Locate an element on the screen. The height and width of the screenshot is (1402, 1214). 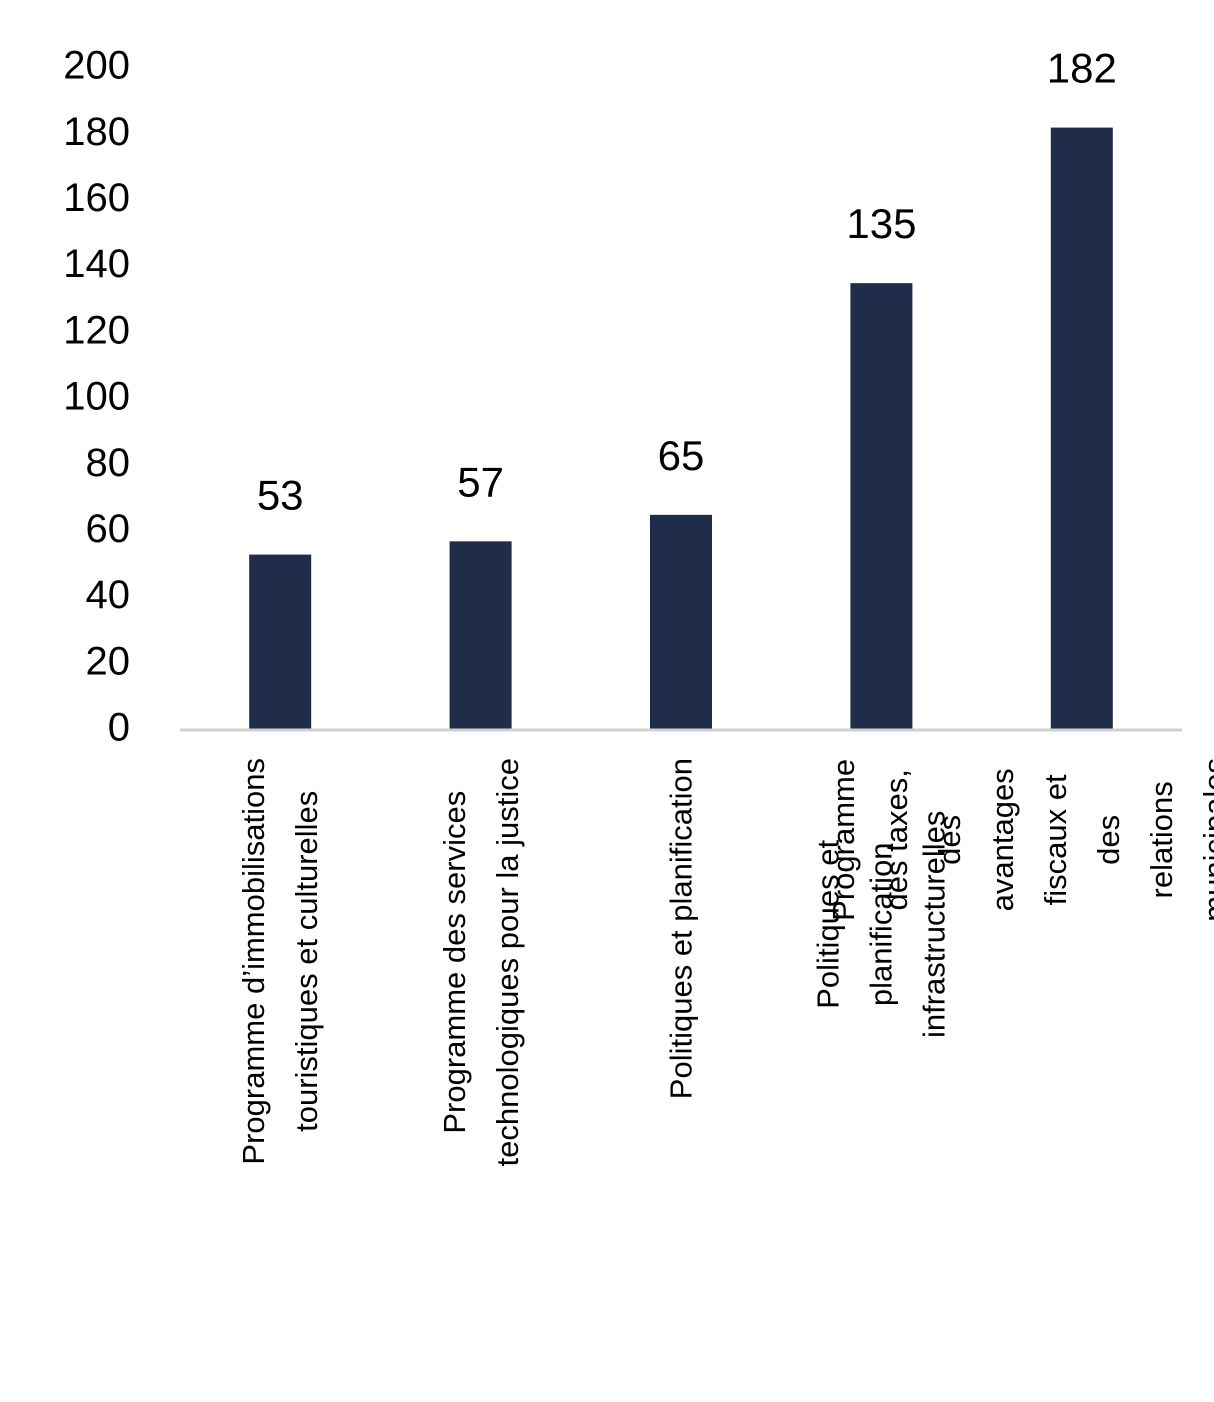
value-label: 65 is located at coordinates (681, 455).